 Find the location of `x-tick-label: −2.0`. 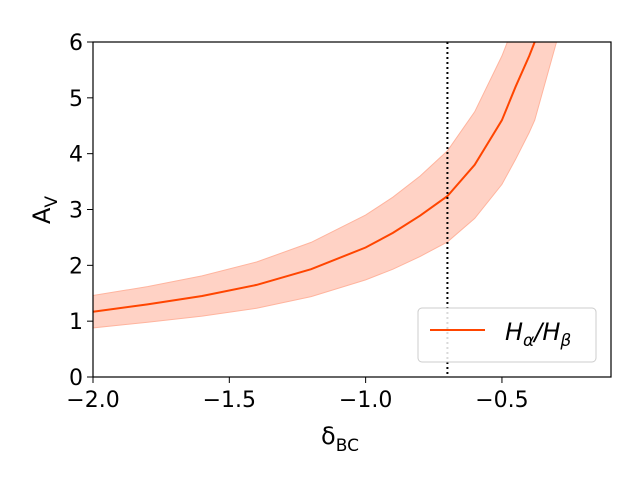

x-tick-label: −2.0 is located at coordinates (92, 400).